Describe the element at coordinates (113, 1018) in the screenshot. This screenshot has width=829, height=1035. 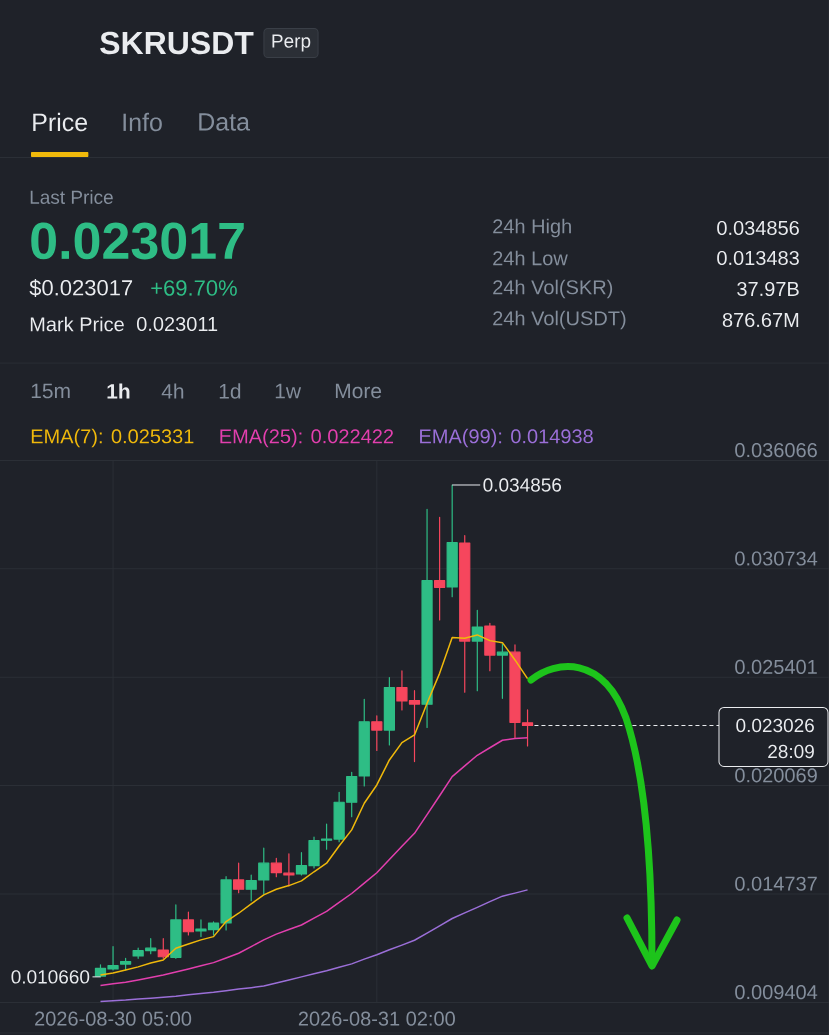
I see `x-tick-label: 2026-08-30 05:00` at that location.